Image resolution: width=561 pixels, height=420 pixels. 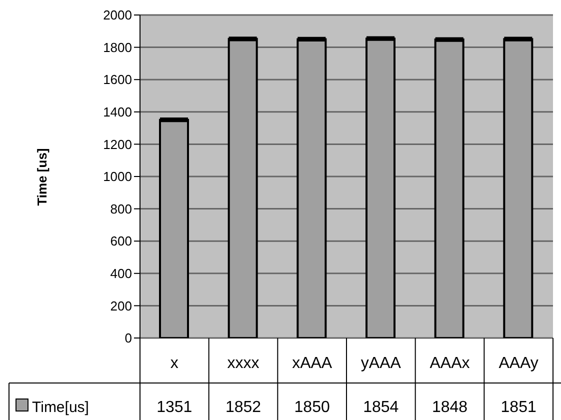 What do you see at coordinates (117, 80) in the screenshot?
I see `y-tick-label: 1600` at bounding box center [117, 80].